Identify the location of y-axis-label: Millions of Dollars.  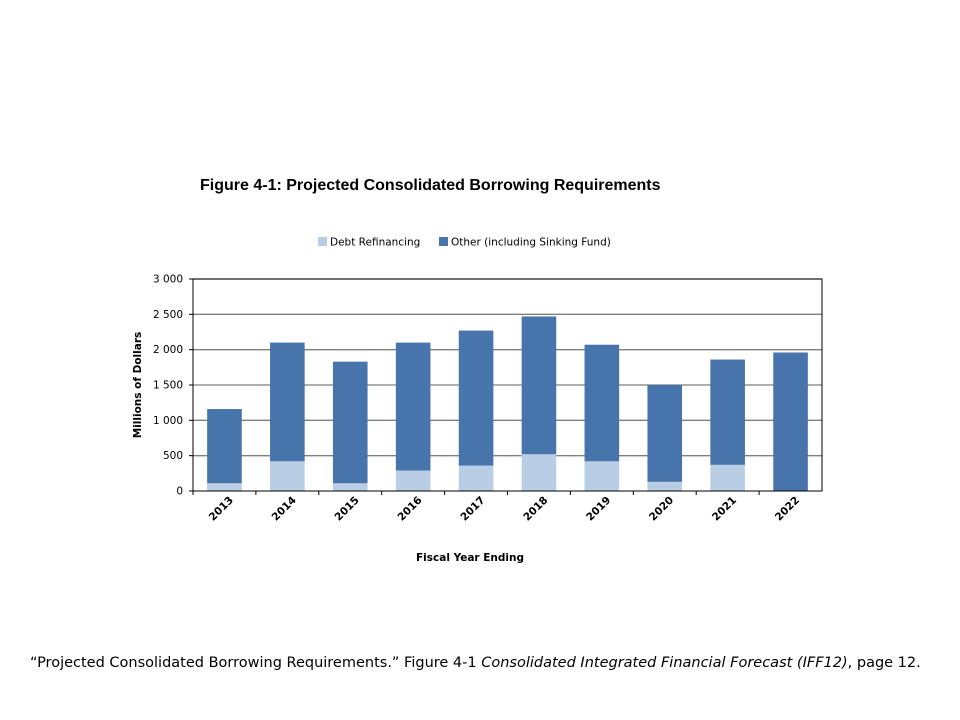
(138, 385).